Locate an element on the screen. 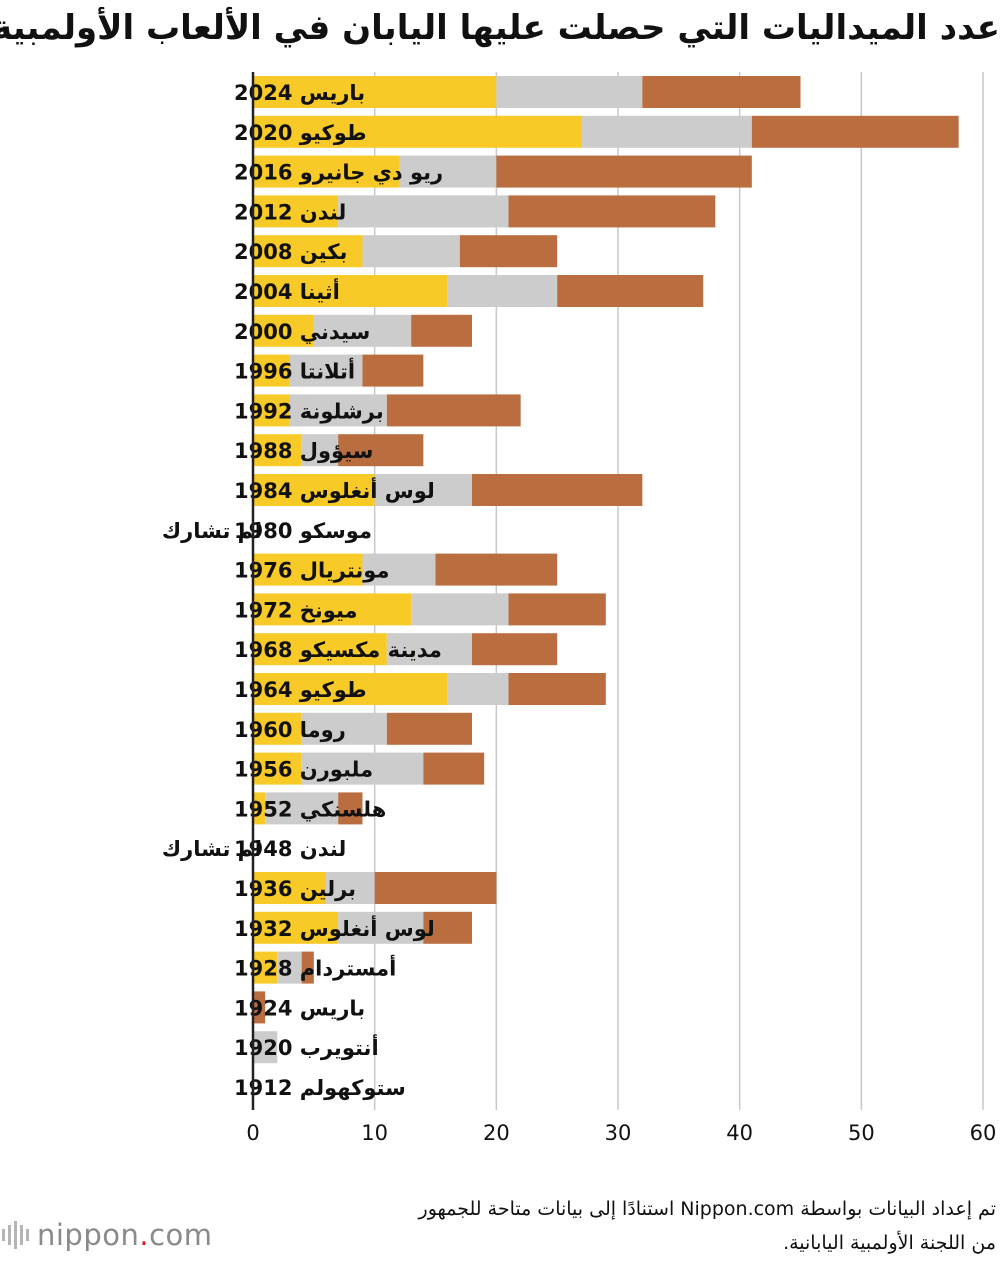 This screenshot has height=1262, width=1000. logo-wordmark: nippon.com is located at coordinates (125, 1235).